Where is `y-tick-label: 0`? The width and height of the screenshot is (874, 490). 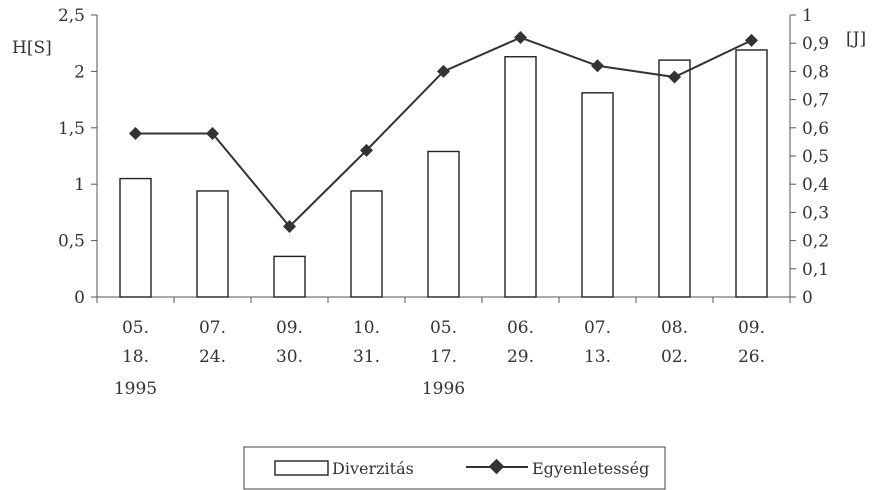
y-tick-label: 0 is located at coordinates (79, 298).